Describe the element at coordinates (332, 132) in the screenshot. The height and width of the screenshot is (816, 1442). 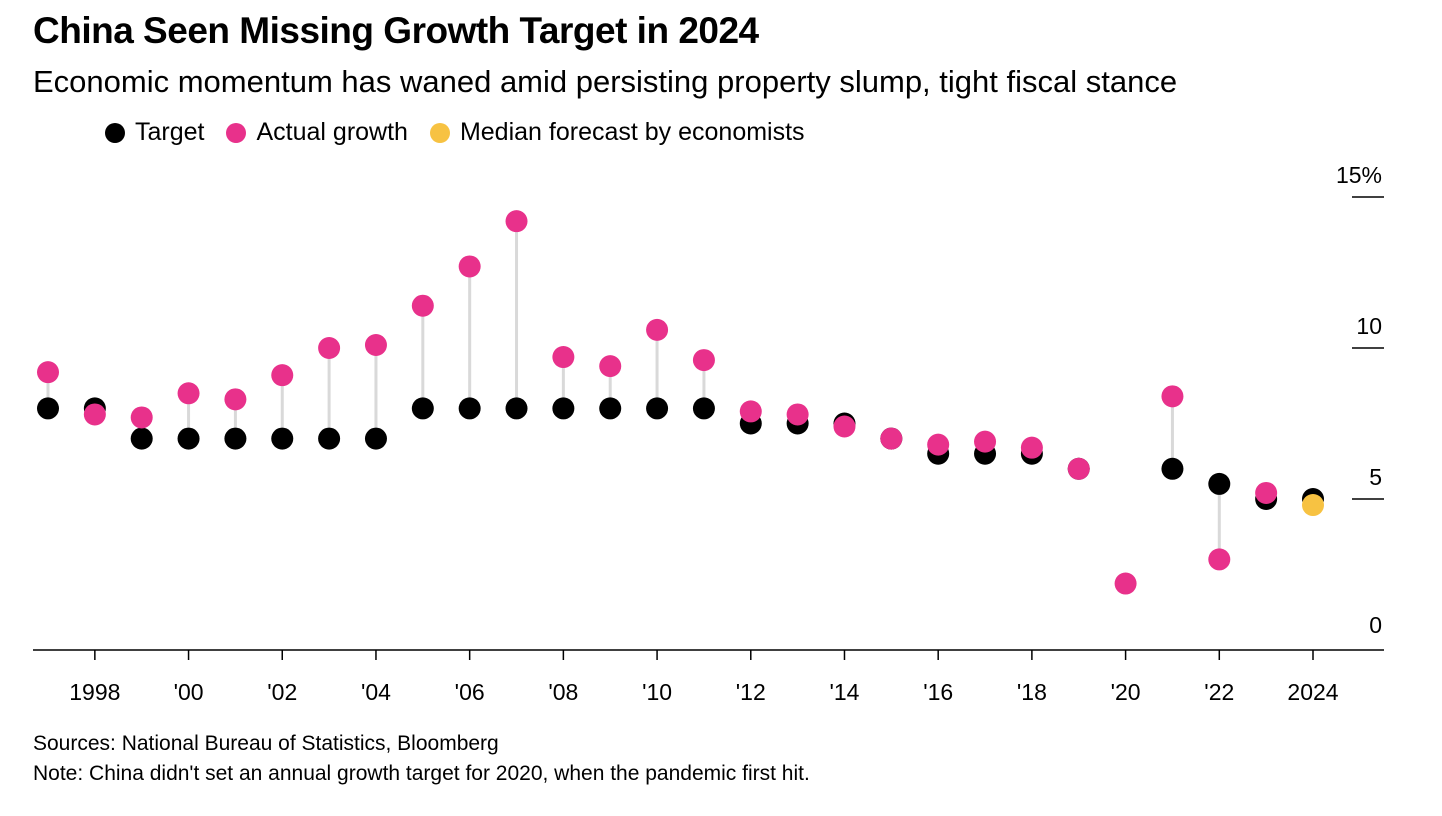
I see `legend-label-actual: Actual growth` at that location.